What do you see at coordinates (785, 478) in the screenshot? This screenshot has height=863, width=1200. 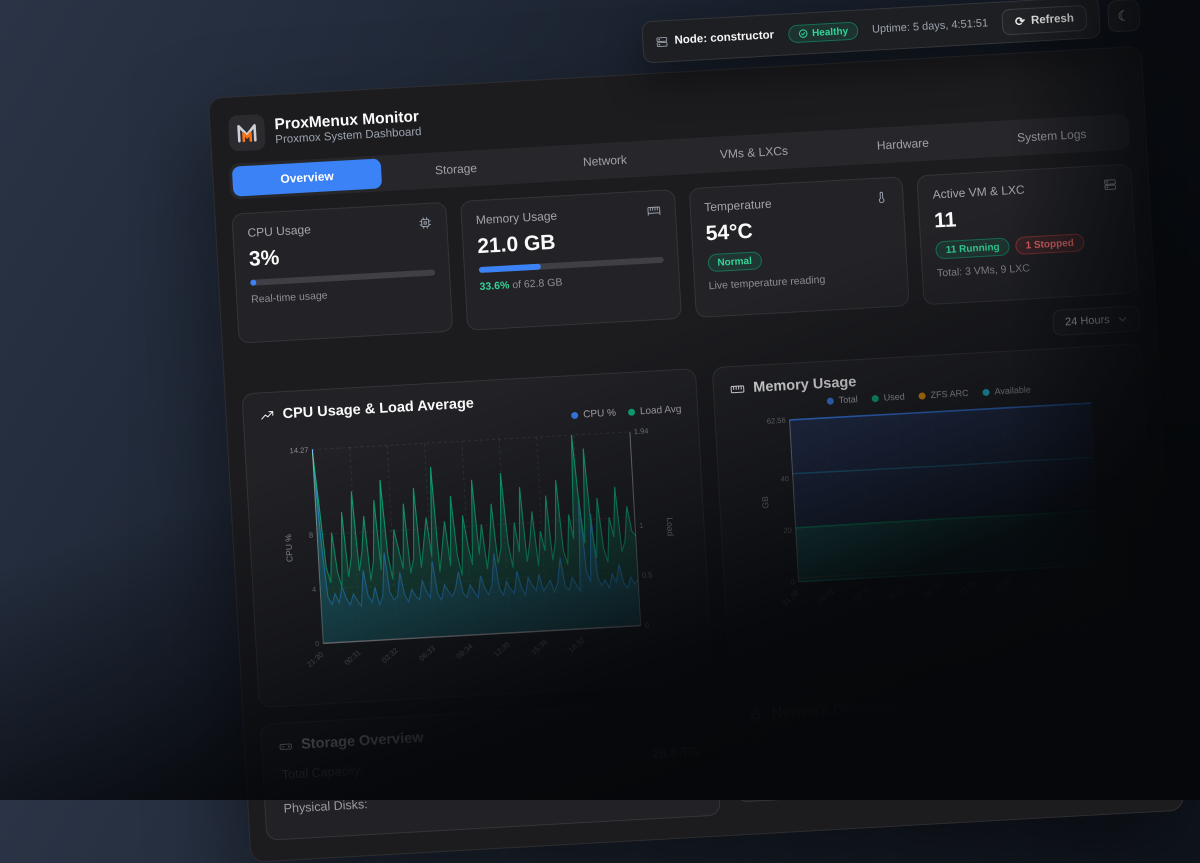 I see `svg-text: 40` at bounding box center [785, 478].